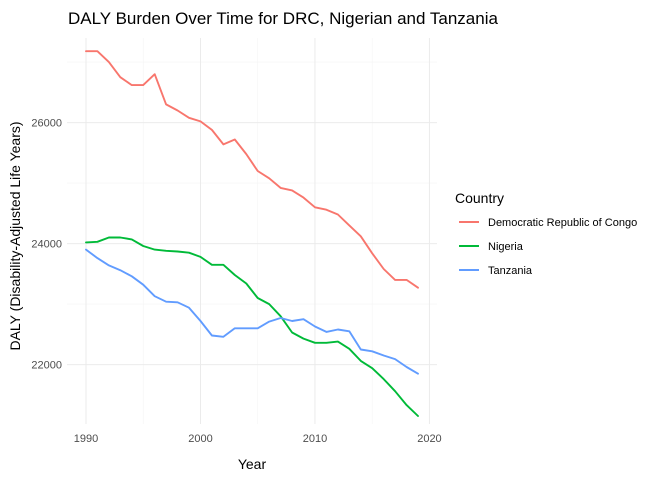 The image size is (672, 480). I want to click on x-tick-label: 2000, so click(200, 439).